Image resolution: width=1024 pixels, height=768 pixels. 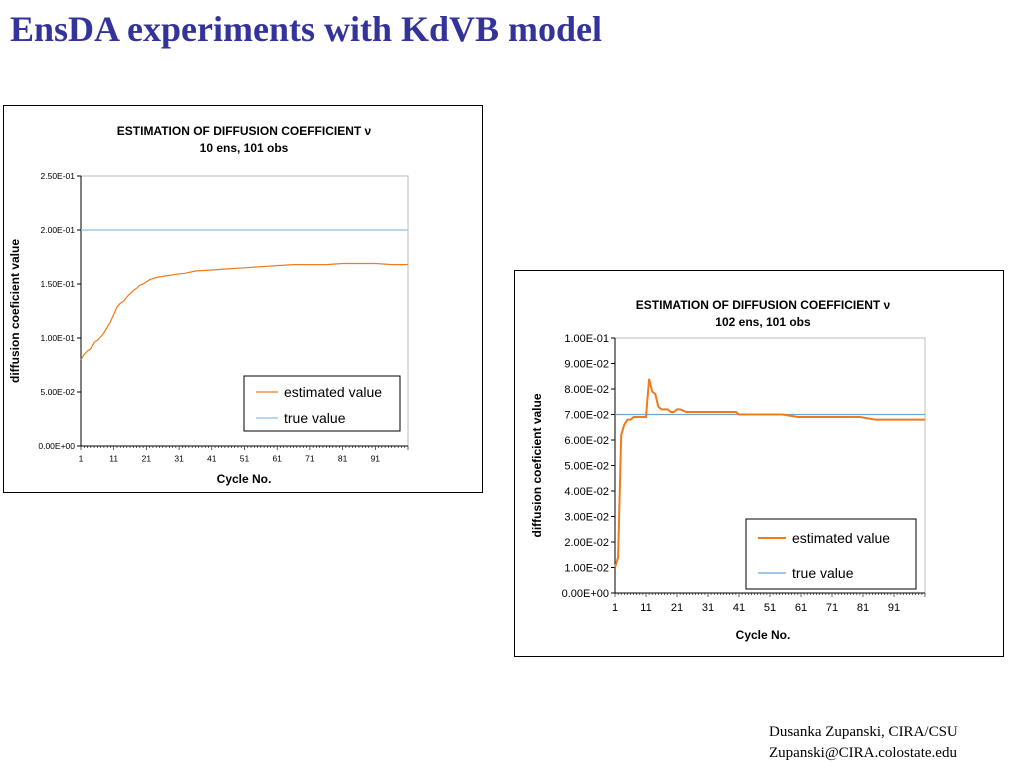 I want to click on y-tick-label: 2.00E-02, so click(x=586, y=543).